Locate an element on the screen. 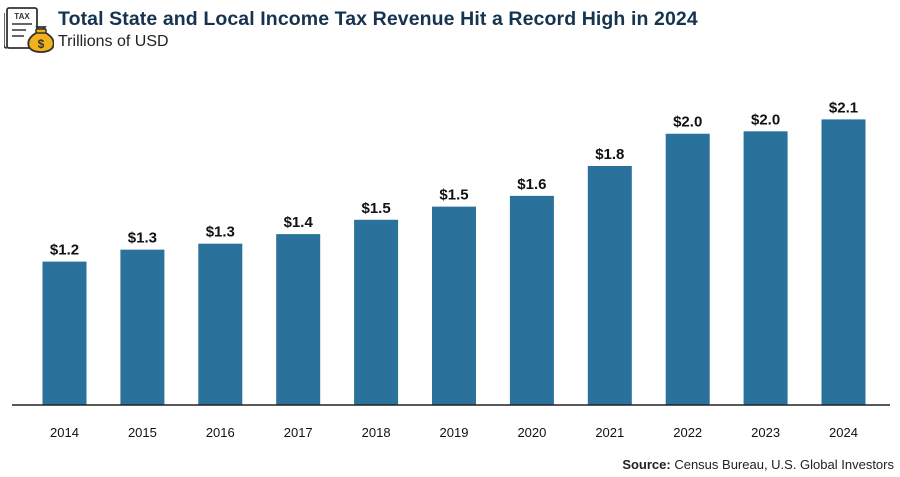 This screenshot has height=477, width=900. x-tick-2017: 2017 is located at coordinates (298, 432).